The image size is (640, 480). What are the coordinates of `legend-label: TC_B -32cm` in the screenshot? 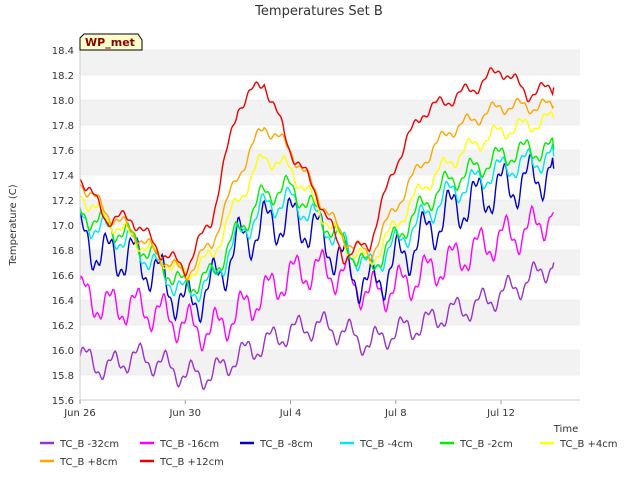 It's located at (89, 444).